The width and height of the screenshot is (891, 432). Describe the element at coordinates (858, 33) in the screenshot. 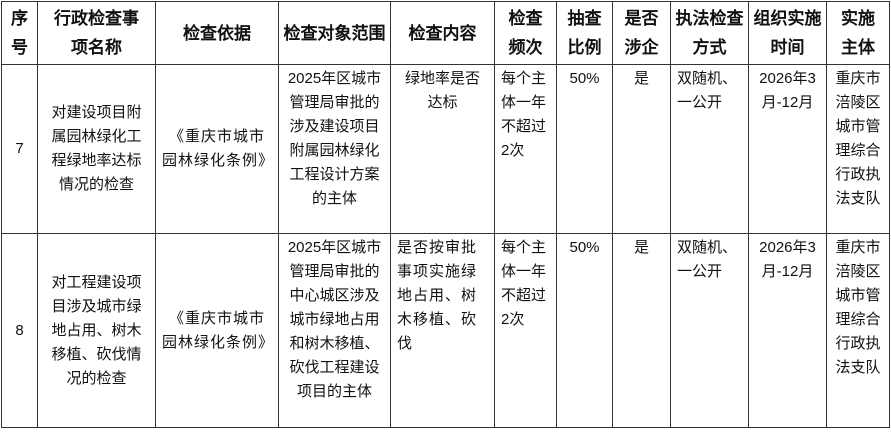

I see `header-agency: 实施主体` at that location.